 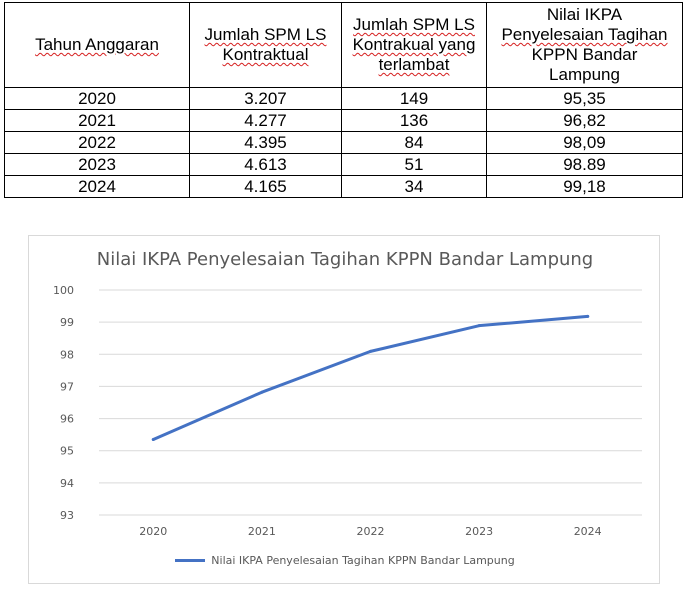 I want to click on header-text: Kontrakual yang, so click(x=414, y=44).